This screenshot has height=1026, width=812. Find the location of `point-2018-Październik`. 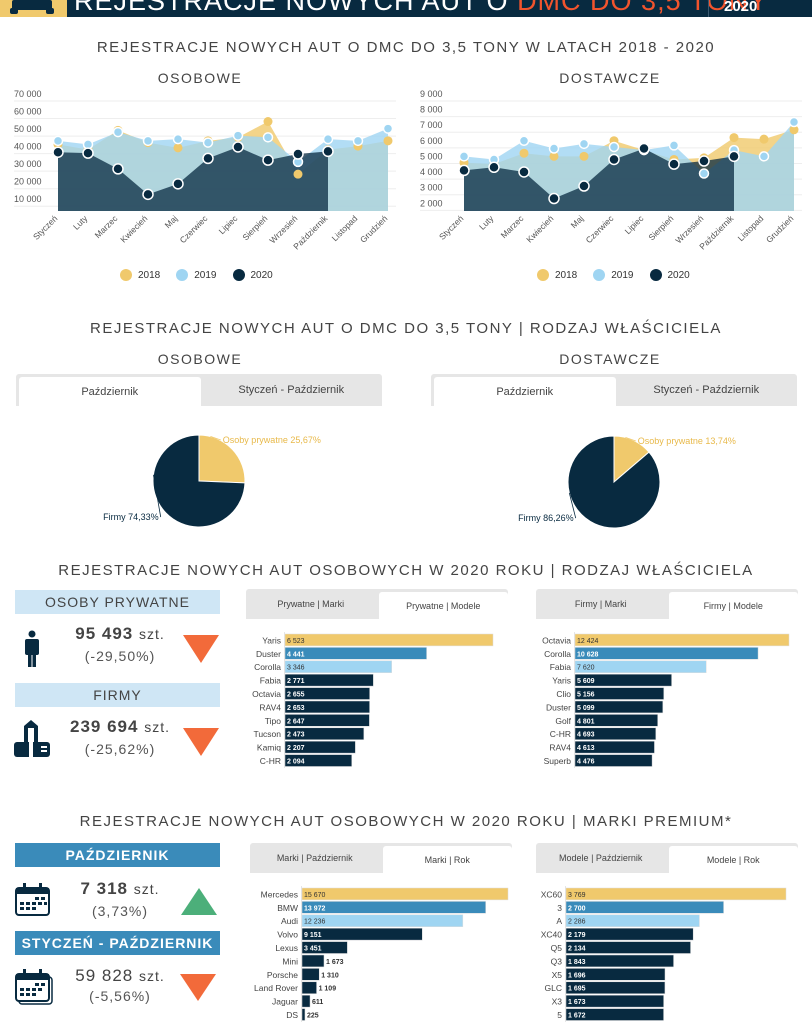

point-2018-Październik is located at coordinates (734, 138).